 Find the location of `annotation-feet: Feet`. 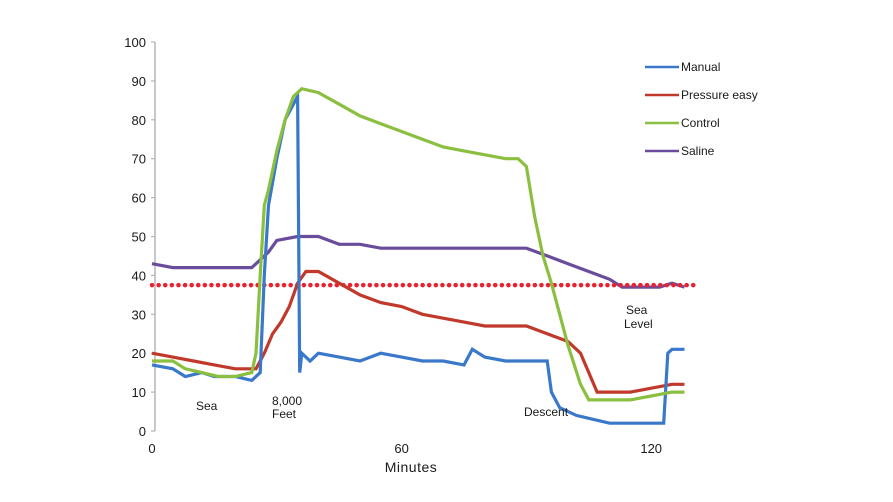

annotation-feet: Feet is located at coordinates (284, 414).